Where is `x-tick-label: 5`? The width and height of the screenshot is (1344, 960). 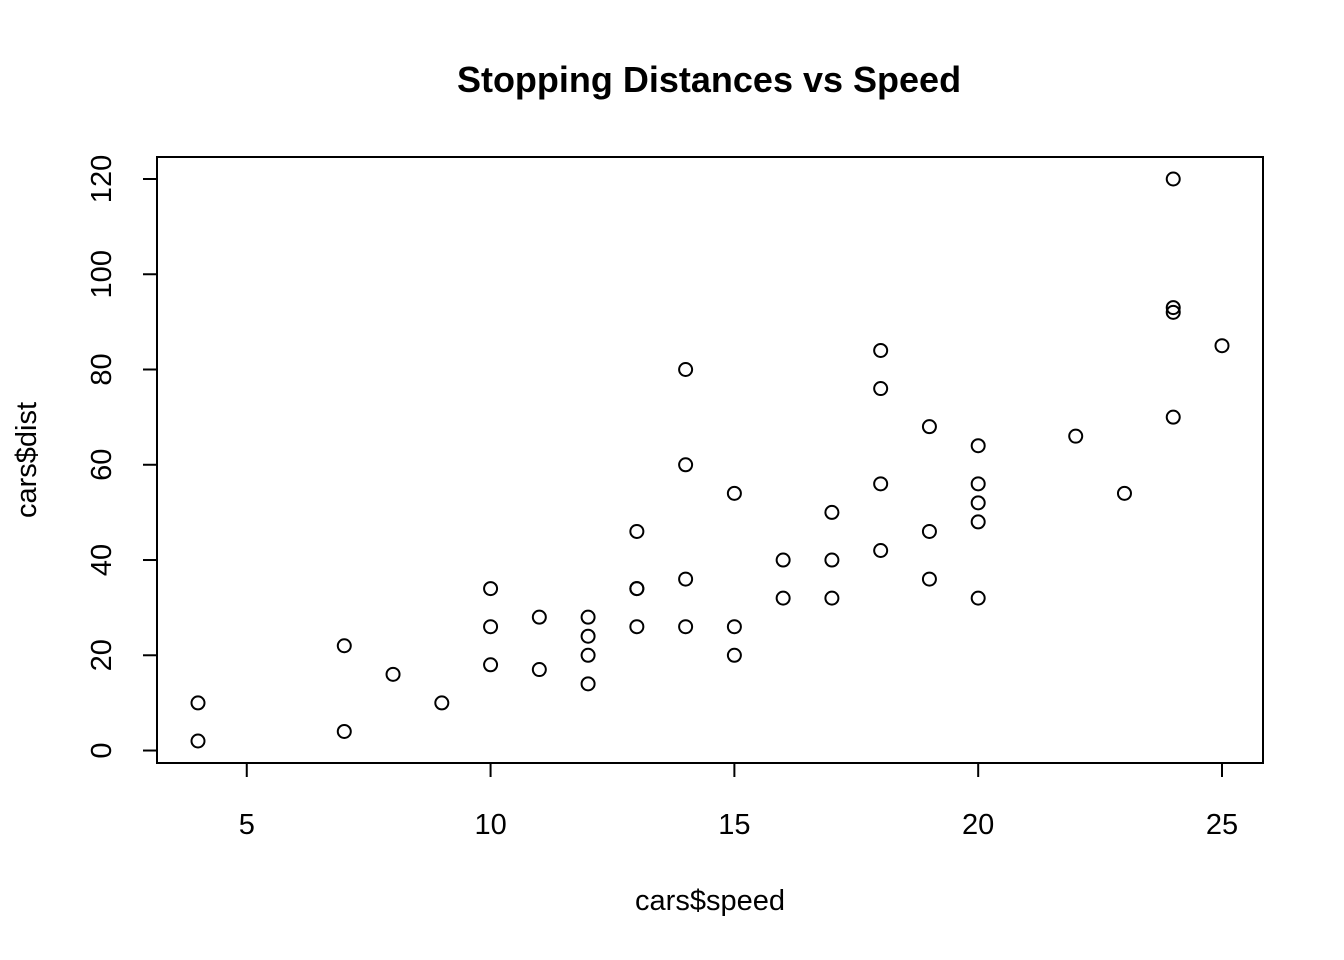
x-tick-label: 5 is located at coordinates (247, 825).